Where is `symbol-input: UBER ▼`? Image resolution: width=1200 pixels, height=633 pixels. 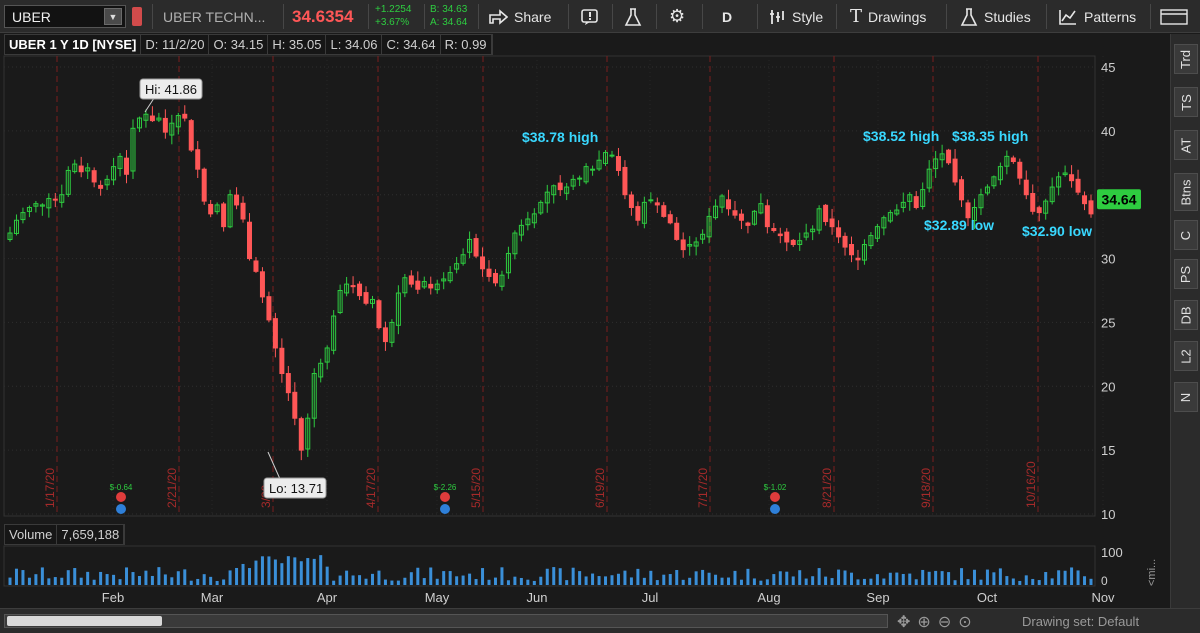 symbol-input: UBER ▼ is located at coordinates (65, 16).